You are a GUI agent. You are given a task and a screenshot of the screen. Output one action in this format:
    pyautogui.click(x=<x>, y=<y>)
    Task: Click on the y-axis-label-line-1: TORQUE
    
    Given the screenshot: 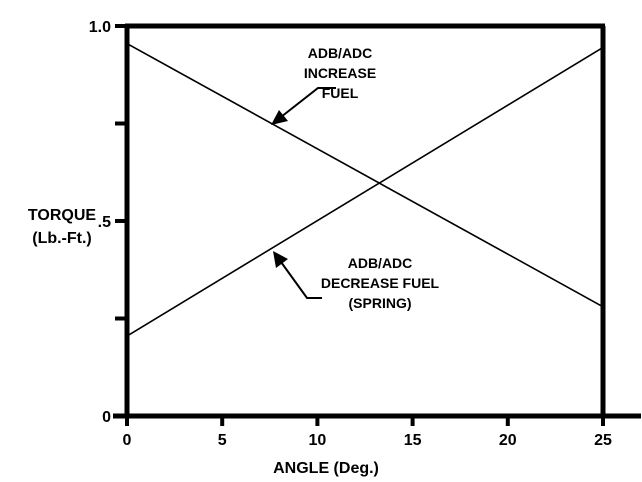 What is the action you would take?
    pyautogui.click(x=62, y=215)
    